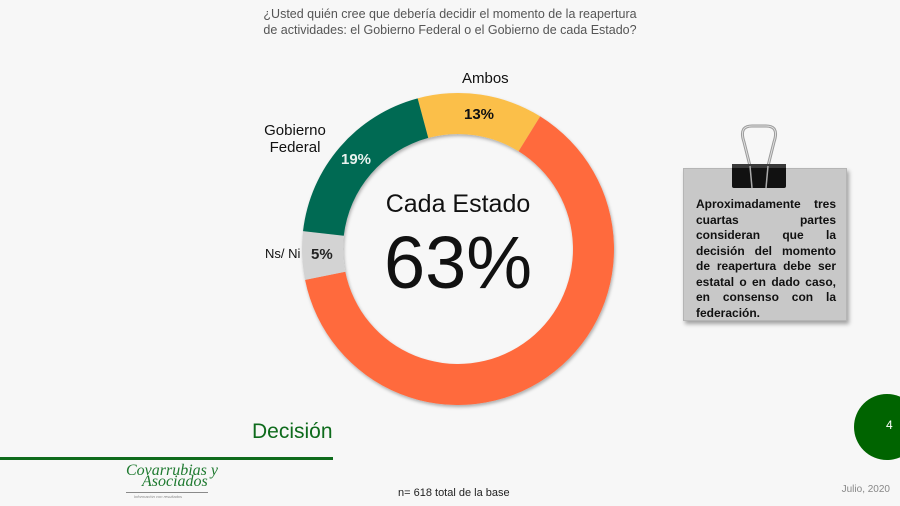 This screenshot has width=900, height=506. I want to click on donut-slice-gobierno-federal, so click(366, 167).